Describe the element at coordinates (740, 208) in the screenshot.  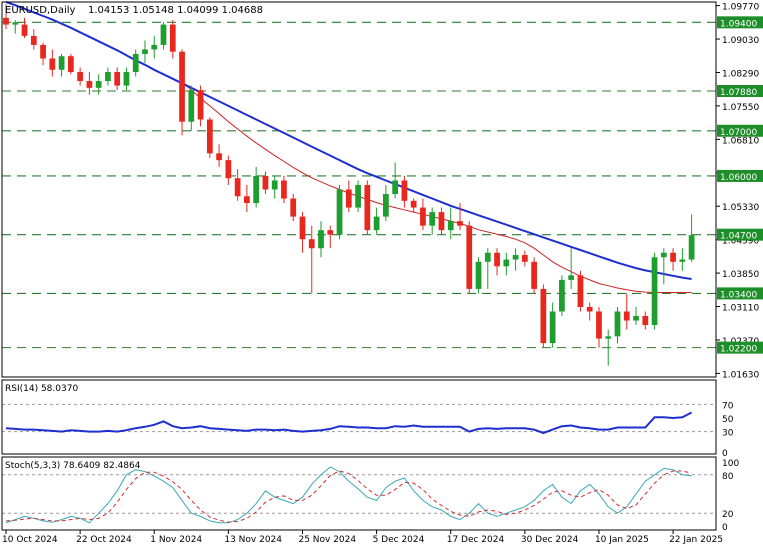
I see `price-tick-label: 1.05330` at that location.